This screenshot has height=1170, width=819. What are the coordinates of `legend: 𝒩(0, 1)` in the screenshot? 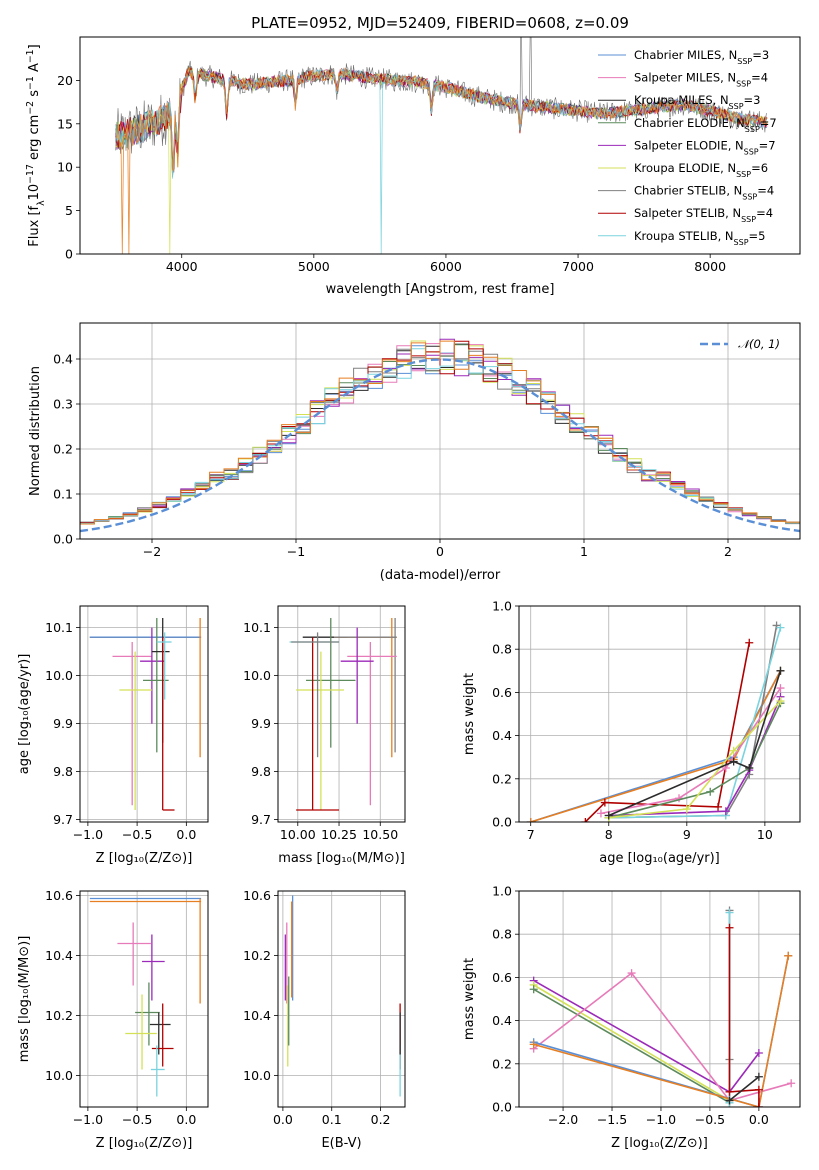 It's located at (740, 344).